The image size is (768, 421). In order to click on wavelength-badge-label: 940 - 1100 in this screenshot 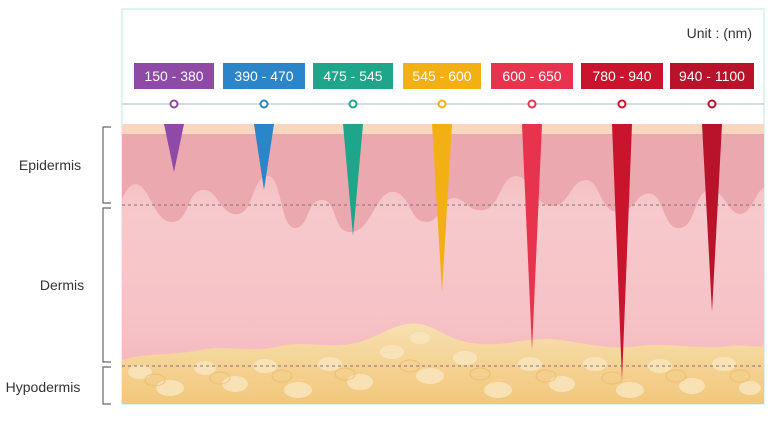, I will do `click(712, 76)`.